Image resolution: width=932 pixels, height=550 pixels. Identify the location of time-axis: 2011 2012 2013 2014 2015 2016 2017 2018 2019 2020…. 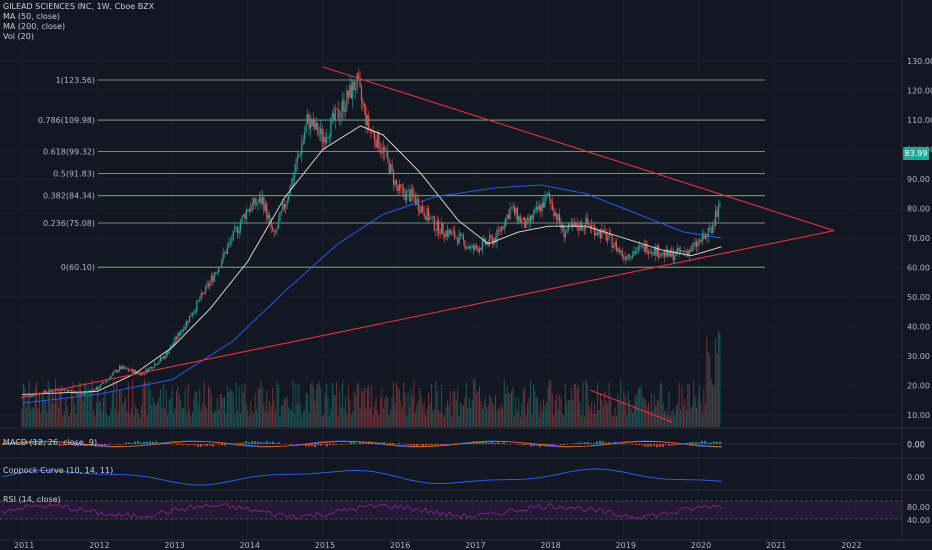
(438, 545).